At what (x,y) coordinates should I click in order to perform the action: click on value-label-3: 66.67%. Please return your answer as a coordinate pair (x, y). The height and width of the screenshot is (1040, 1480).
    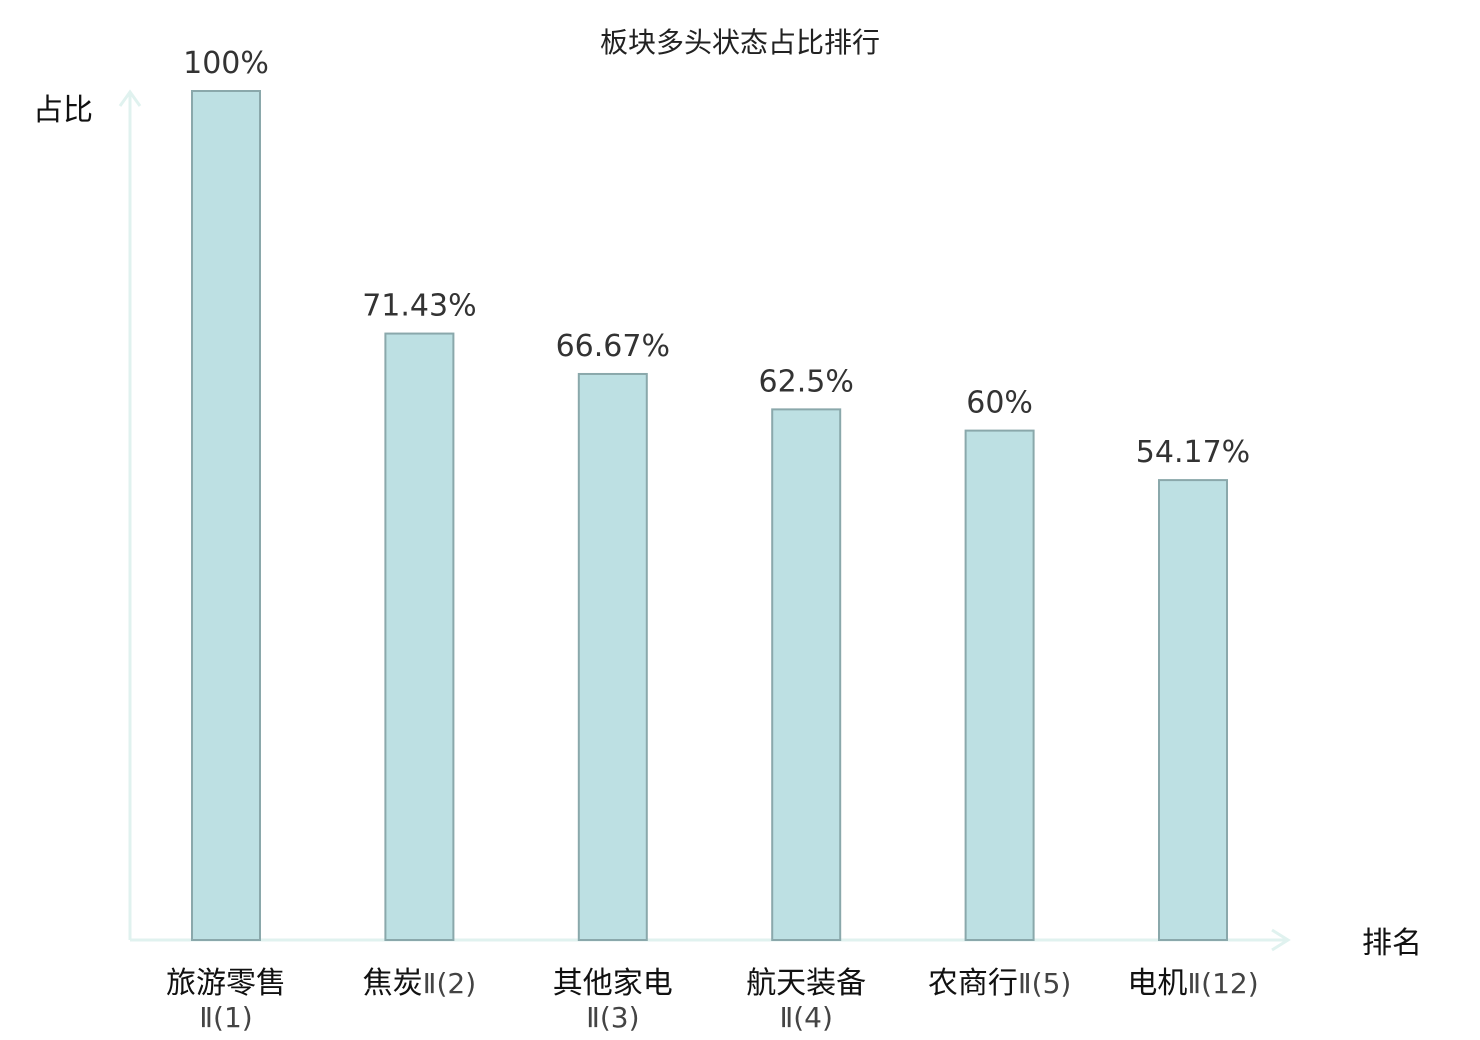
    Looking at the image, I should click on (613, 346).